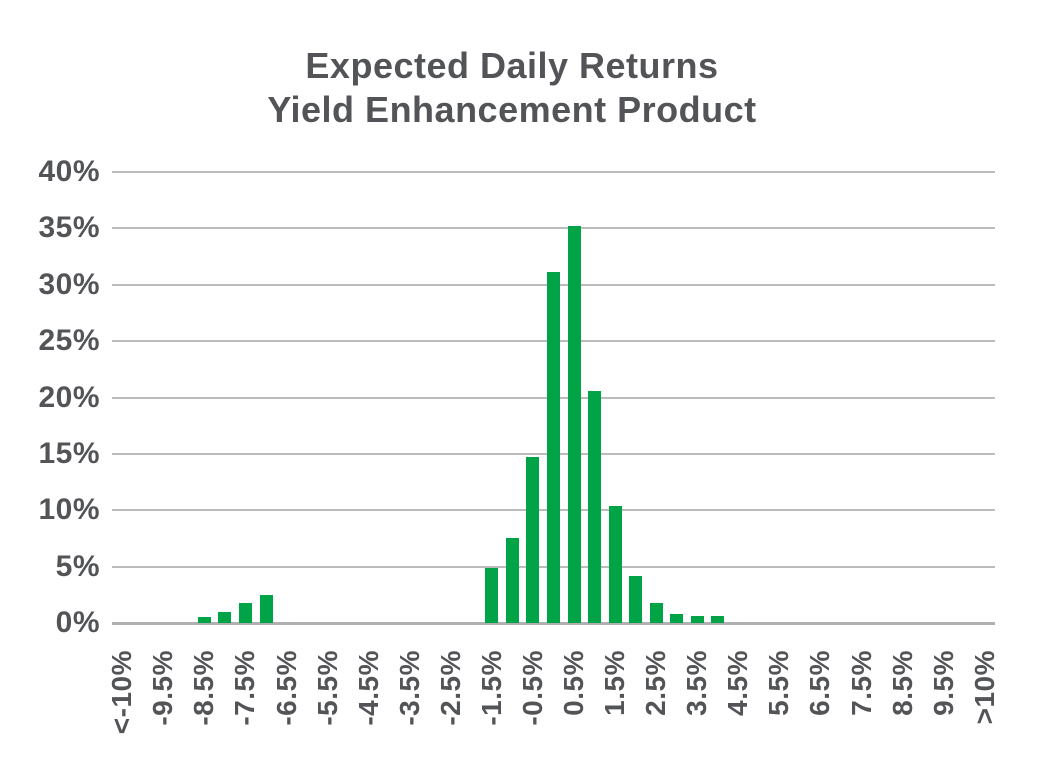 This screenshot has height=780, width=1047. What do you see at coordinates (368, 688) in the screenshot?
I see `x-axis-tick-label: -4.5%` at bounding box center [368, 688].